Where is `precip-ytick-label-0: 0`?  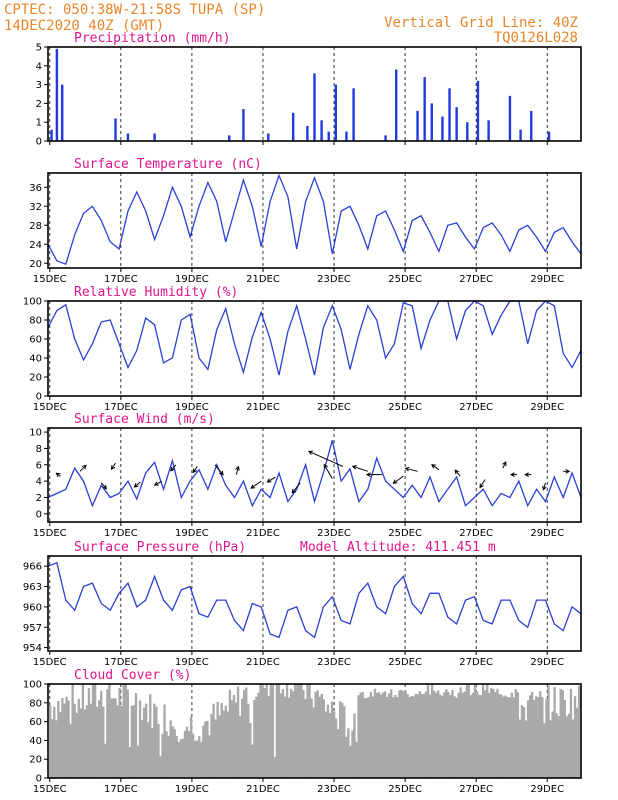
precip-ytick-label-0: 0 is located at coordinates (39, 142).